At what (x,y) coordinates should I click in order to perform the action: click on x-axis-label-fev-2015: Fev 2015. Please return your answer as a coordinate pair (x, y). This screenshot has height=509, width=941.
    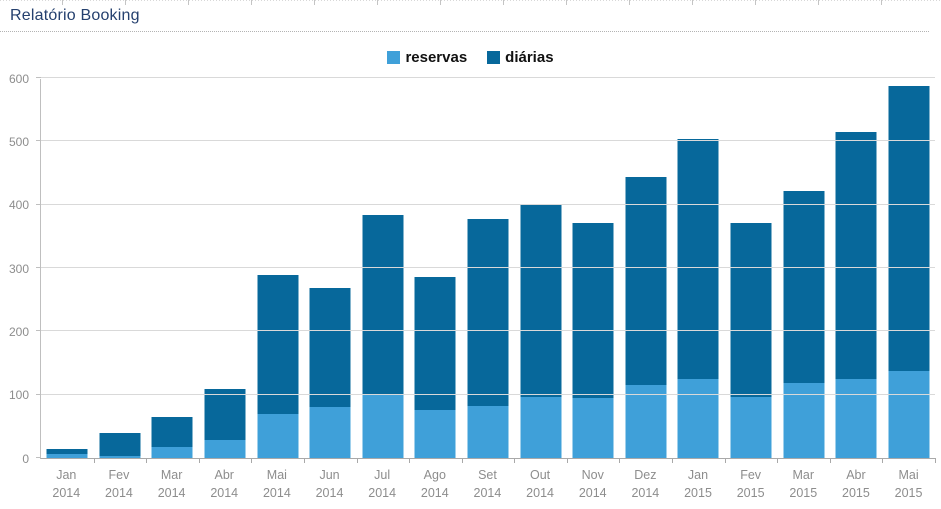
    Looking at the image, I should click on (750, 484).